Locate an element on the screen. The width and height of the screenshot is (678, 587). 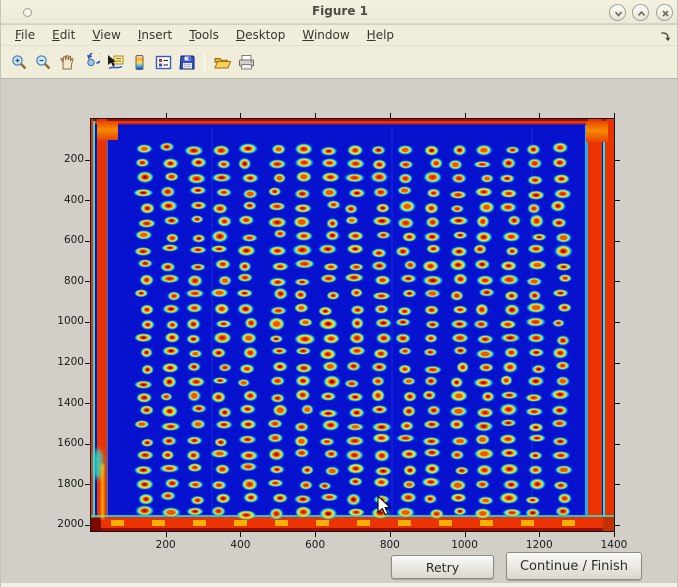
menu-window: Window is located at coordinates (326, 35).